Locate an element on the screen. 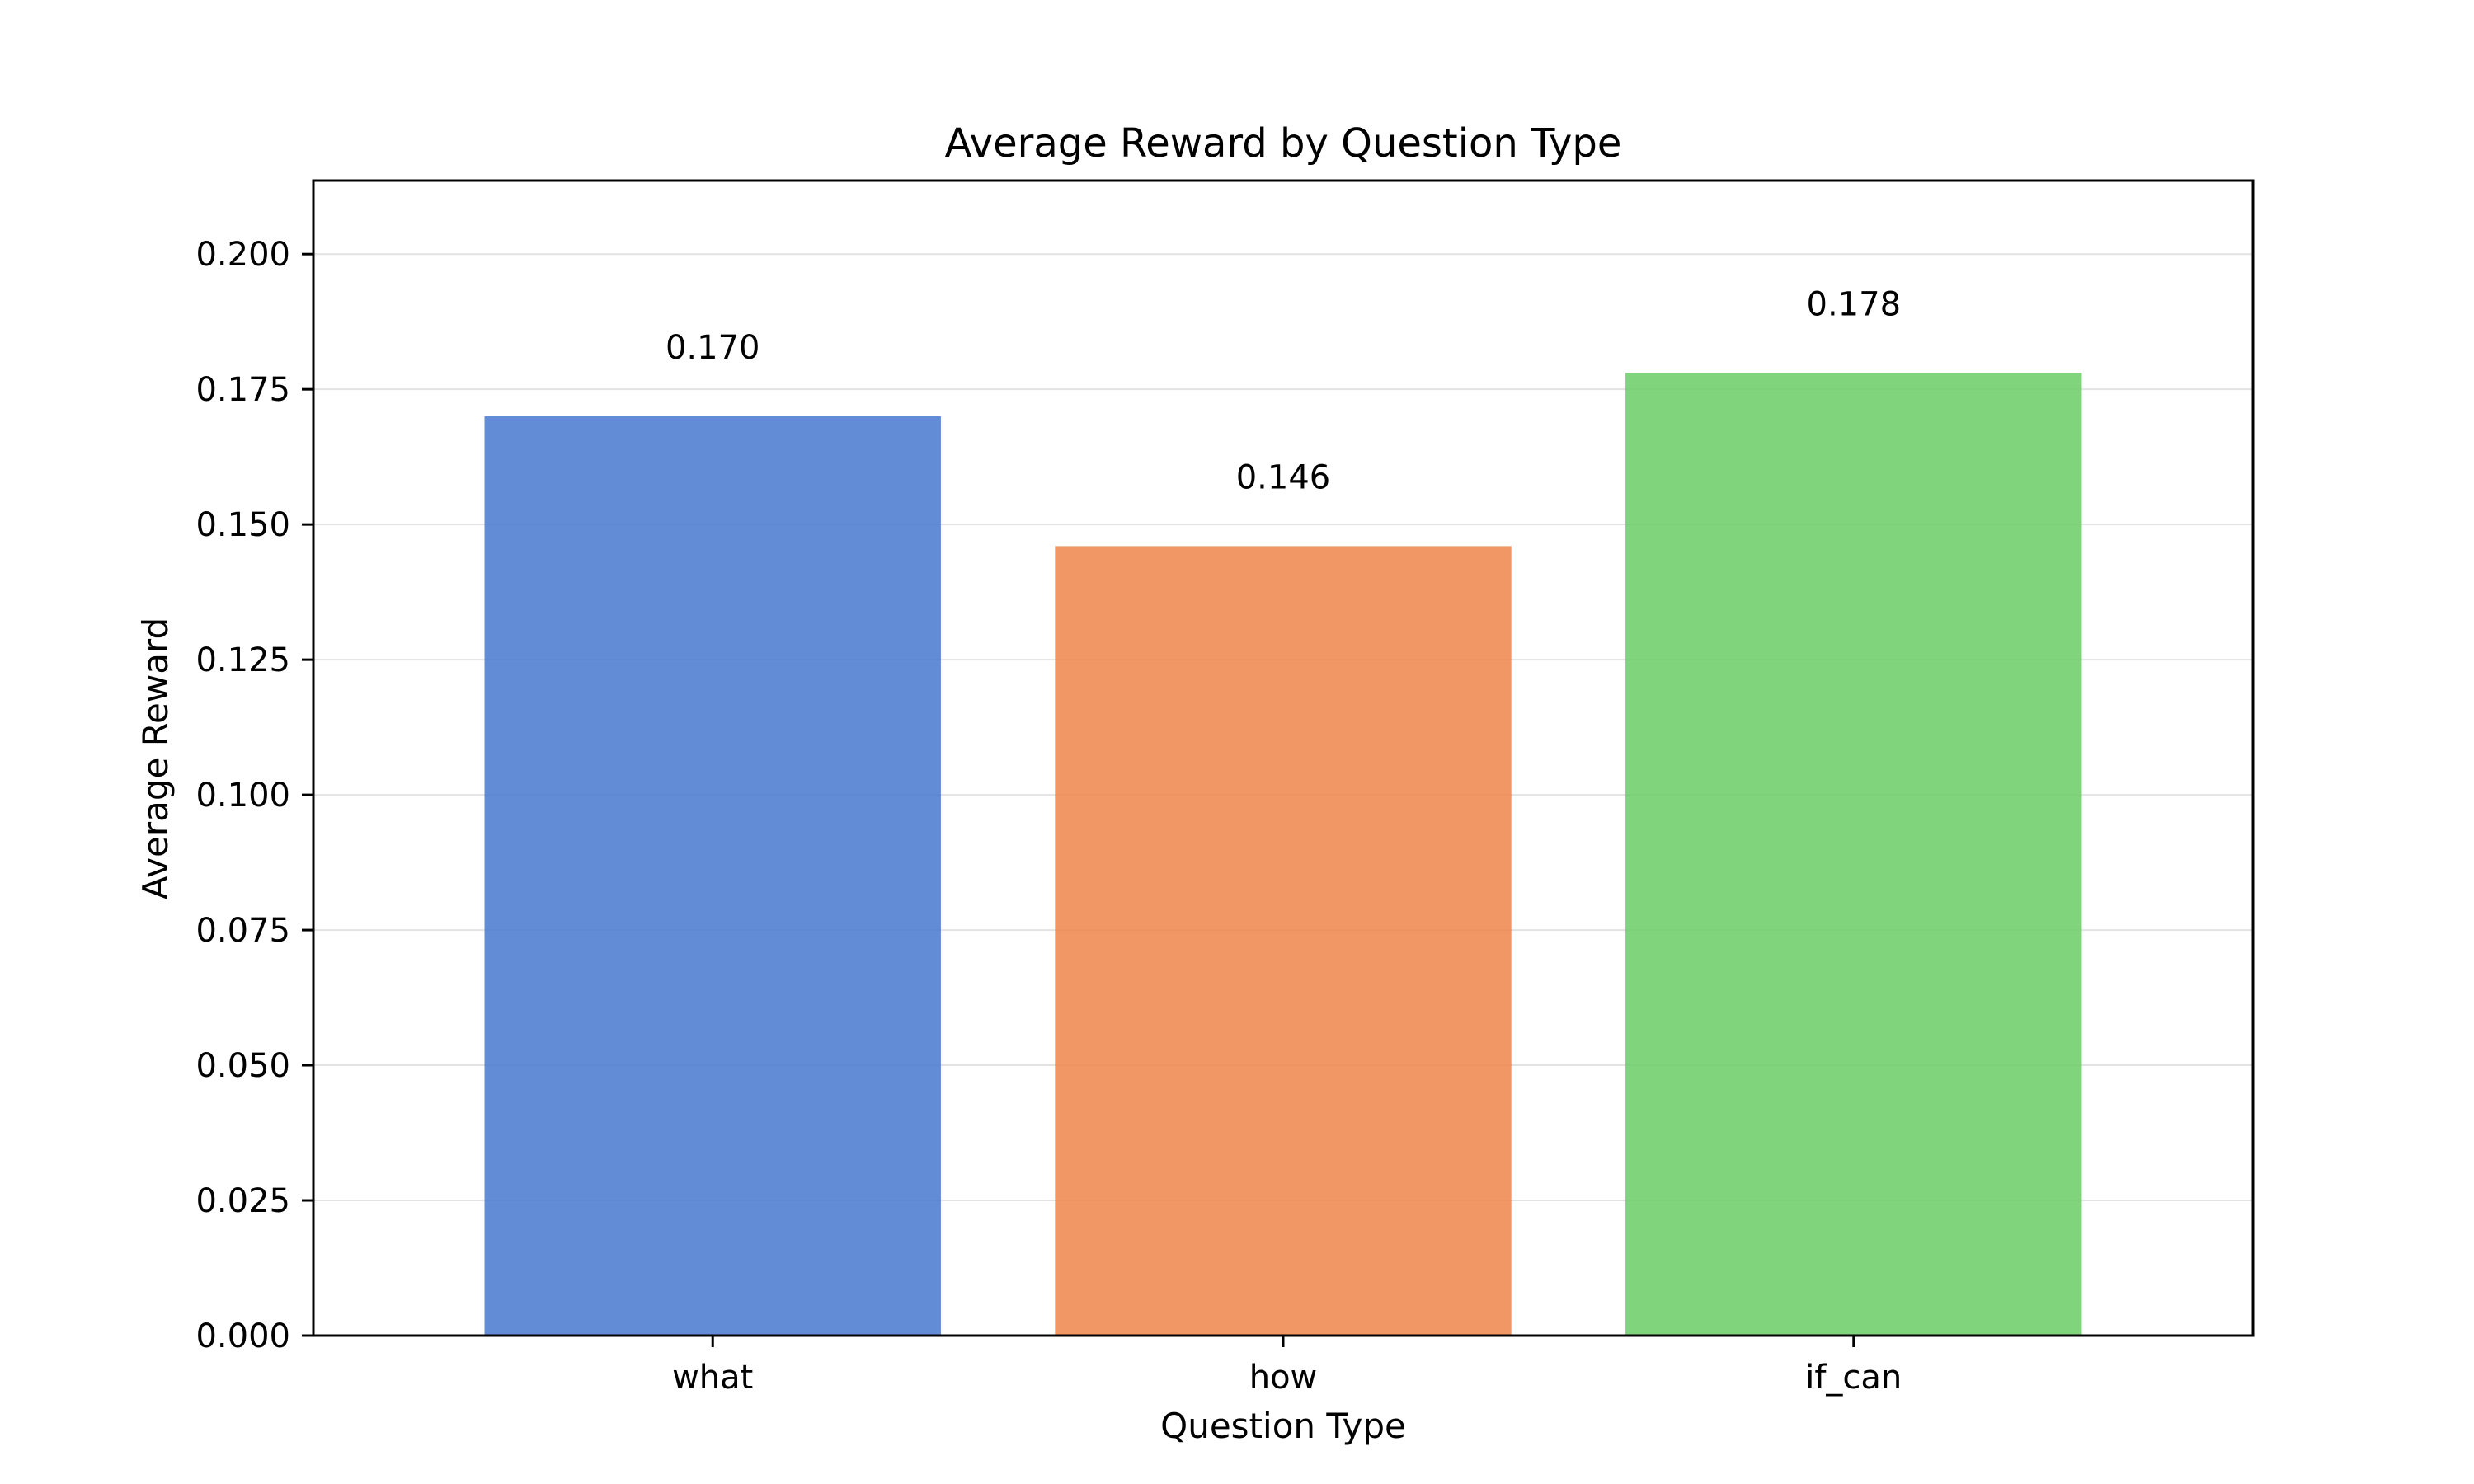 This screenshot has width=2474, height=1484. y-axis-label: Average Reward is located at coordinates (155, 758).